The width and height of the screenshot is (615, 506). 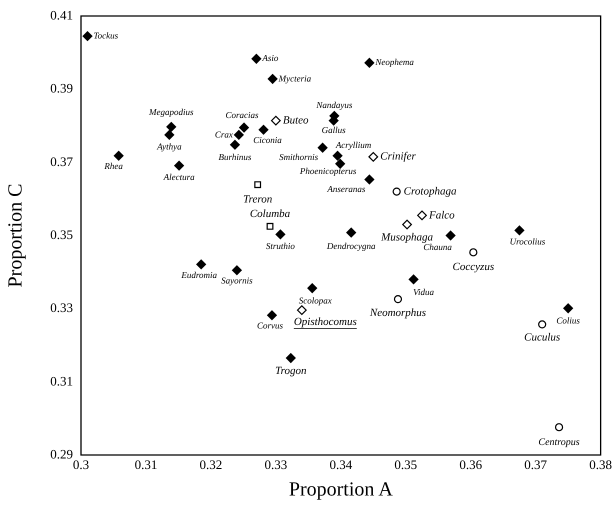 What do you see at coordinates (281, 245) in the screenshot?
I see `annotation: Struthio` at bounding box center [281, 245].